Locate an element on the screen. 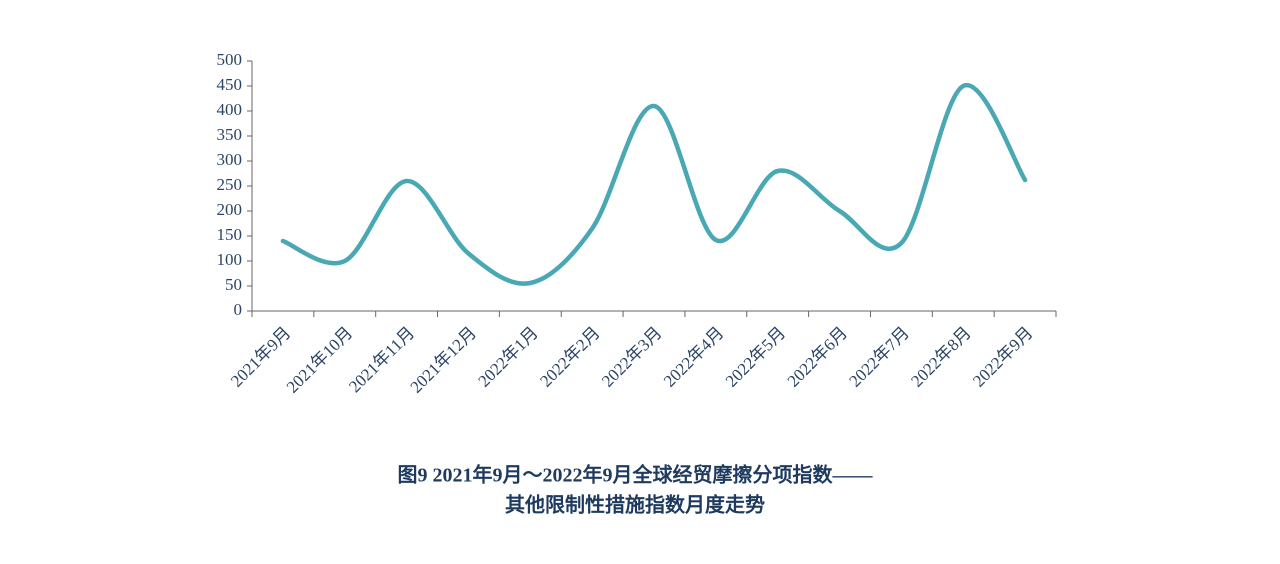  y-tick-label: 500 is located at coordinates (230, 59).